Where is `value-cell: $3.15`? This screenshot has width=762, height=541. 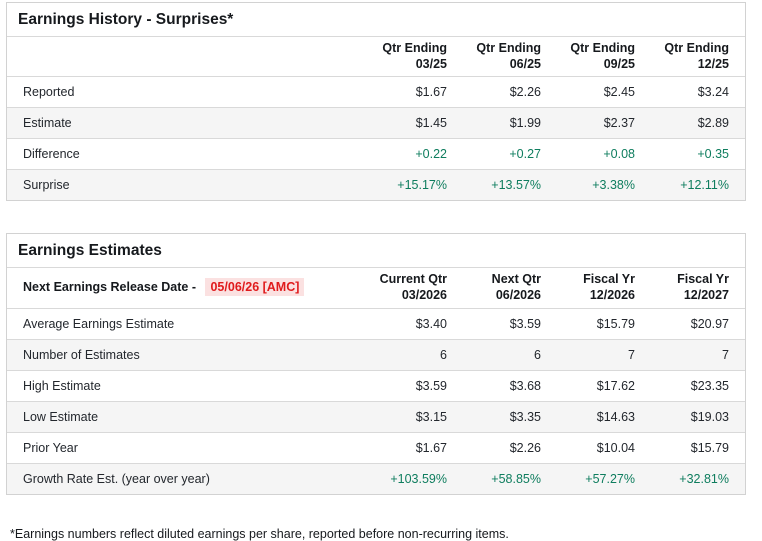 value-cell: $3.15 is located at coordinates (431, 416).